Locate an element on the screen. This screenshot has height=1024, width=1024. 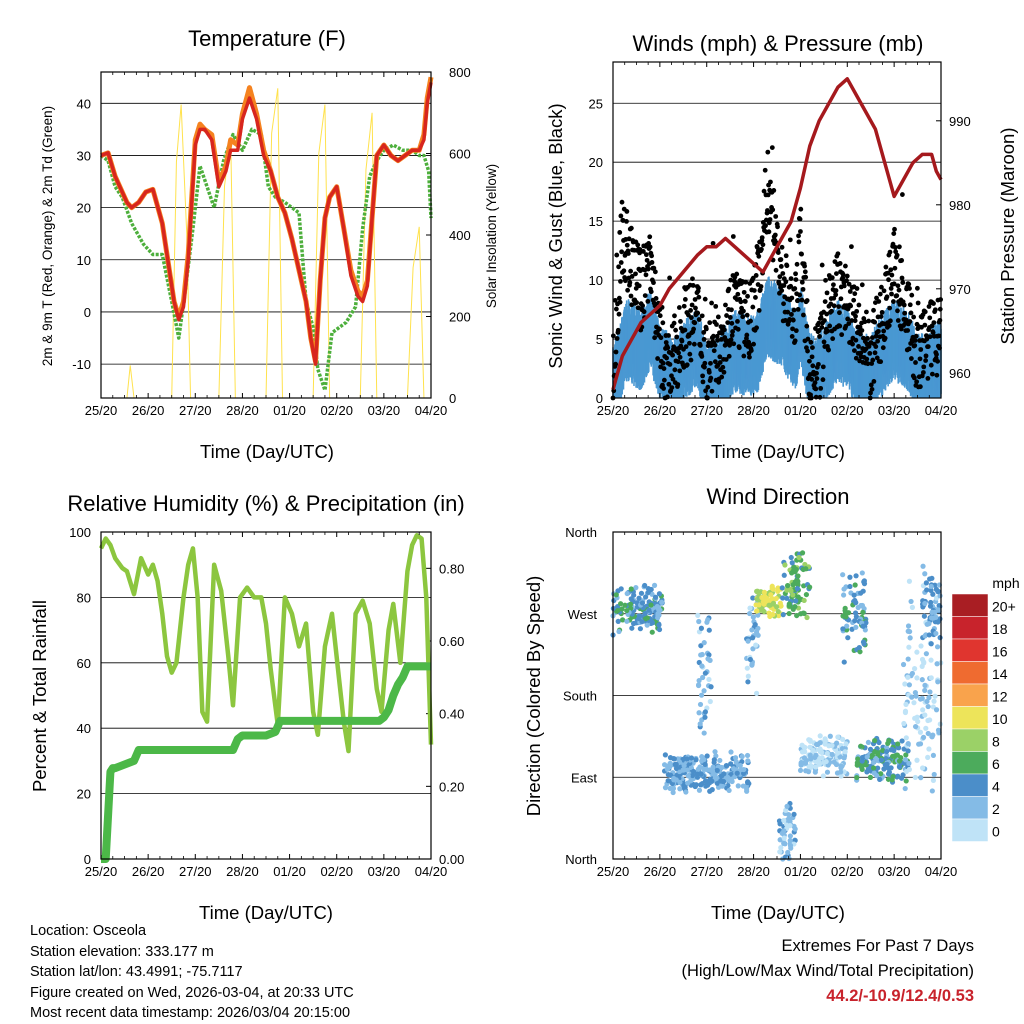
x-tick-label: 28/20 is located at coordinates (753, 871).